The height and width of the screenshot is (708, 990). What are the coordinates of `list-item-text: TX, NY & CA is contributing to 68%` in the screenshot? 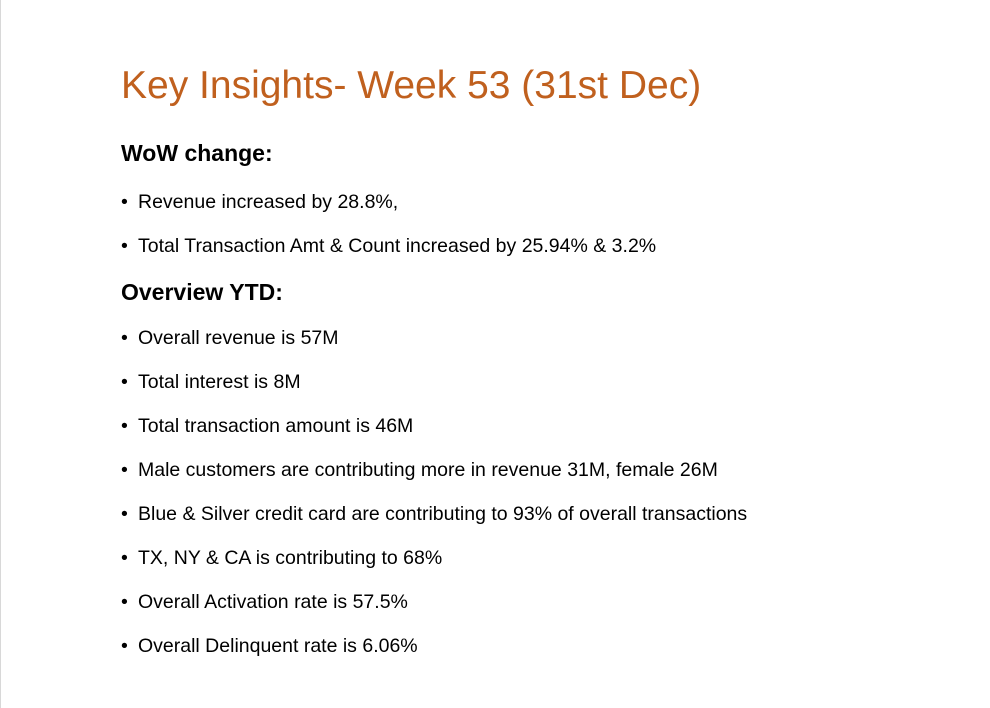 It's located at (290, 558).